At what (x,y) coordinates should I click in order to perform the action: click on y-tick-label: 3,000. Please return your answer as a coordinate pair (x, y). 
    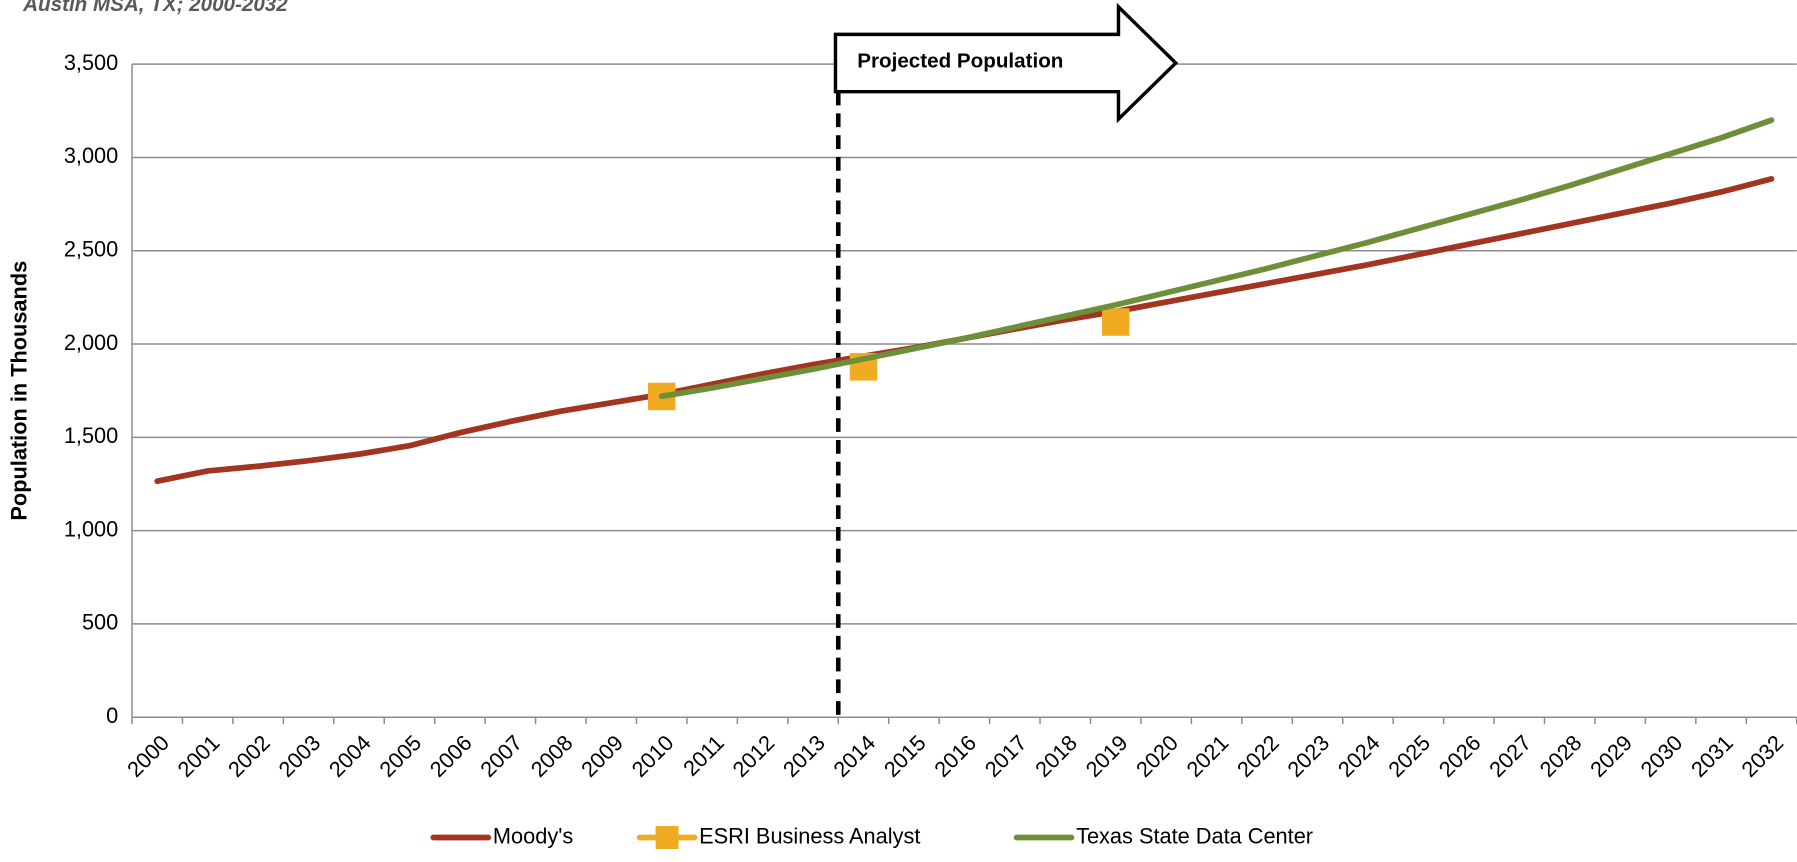
    Looking at the image, I should click on (91, 155).